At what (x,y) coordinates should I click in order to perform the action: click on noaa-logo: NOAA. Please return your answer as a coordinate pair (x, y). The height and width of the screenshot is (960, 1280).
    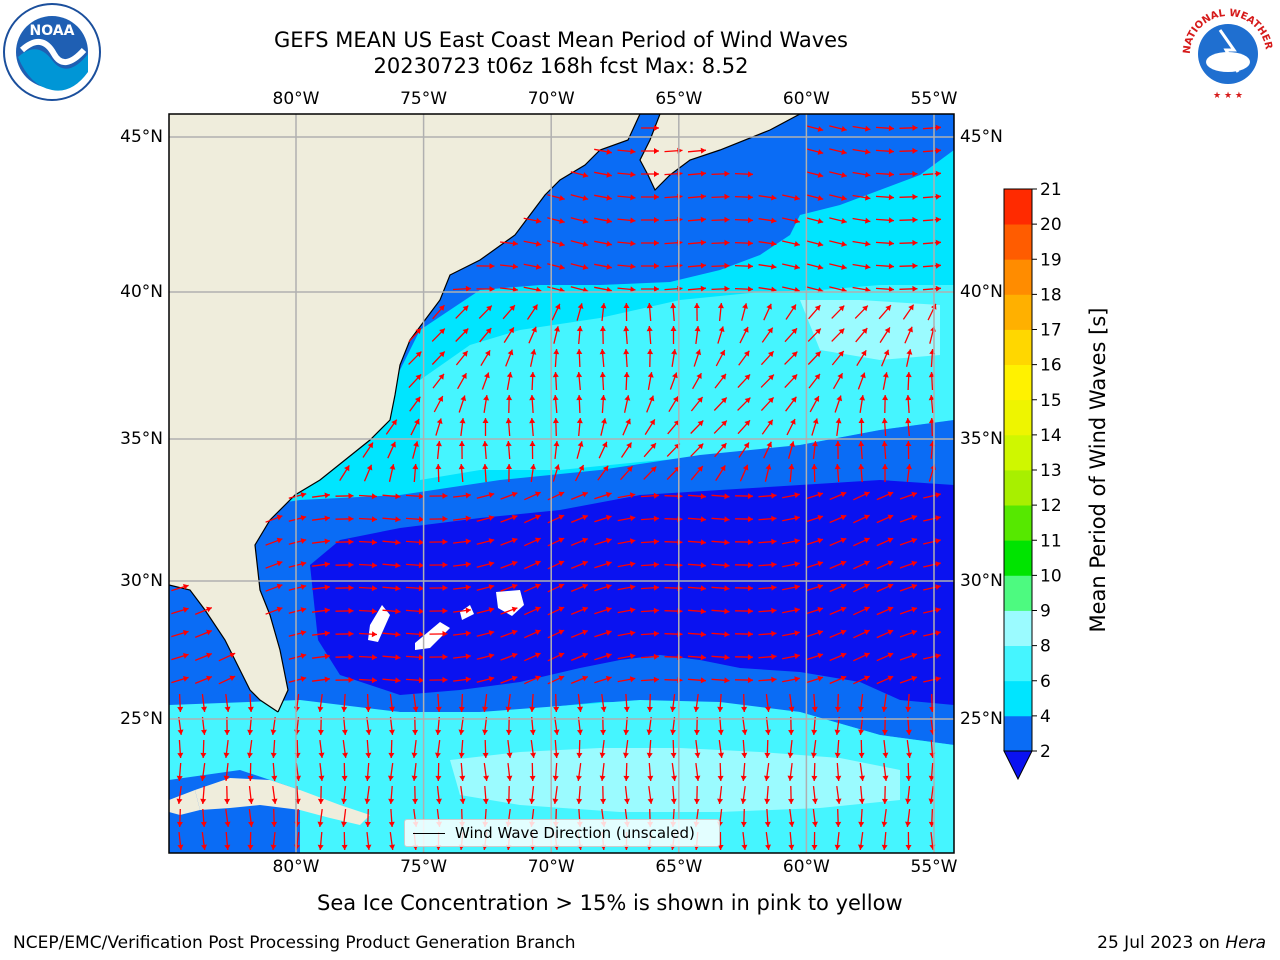
    Looking at the image, I should click on (52, 52).